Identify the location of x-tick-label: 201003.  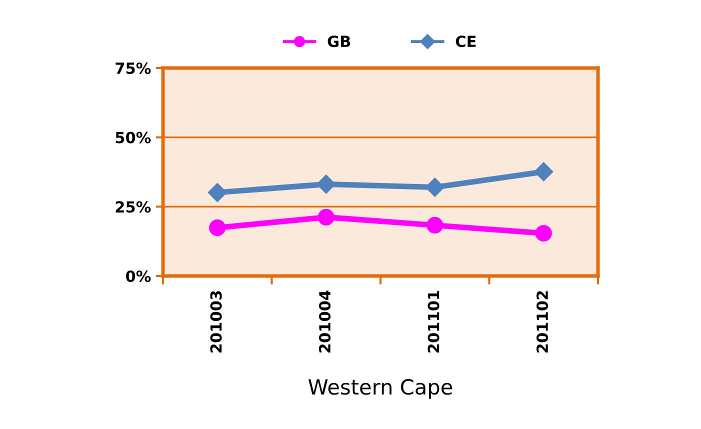
(216, 321).